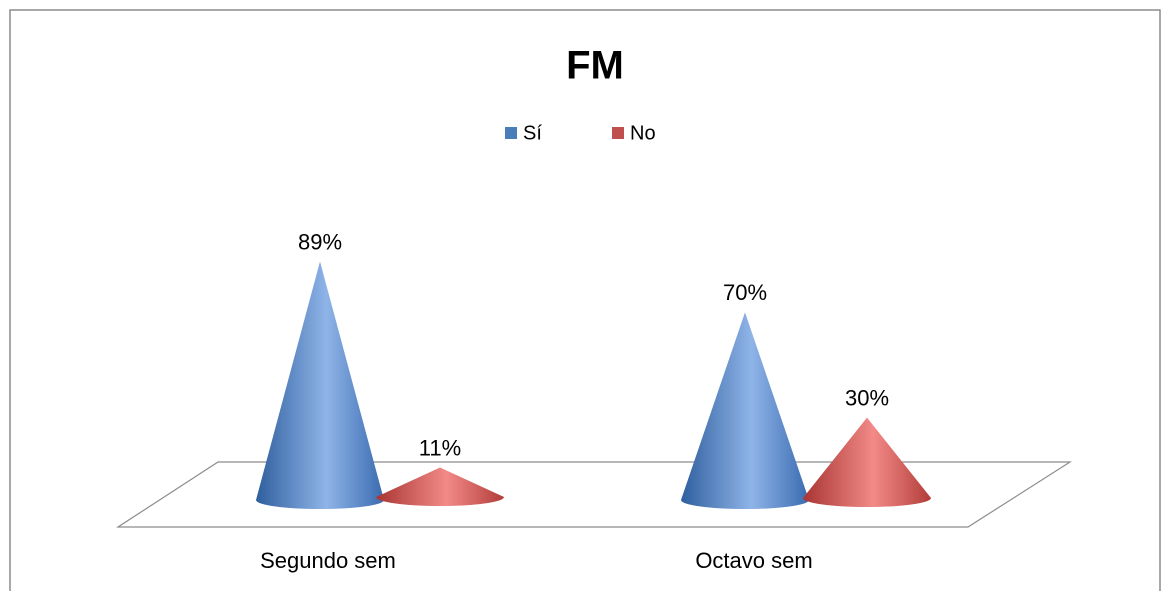 The image size is (1170, 591). What do you see at coordinates (532, 133) in the screenshot?
I see `legend-label: Sí` at bounding box center [532, 133].